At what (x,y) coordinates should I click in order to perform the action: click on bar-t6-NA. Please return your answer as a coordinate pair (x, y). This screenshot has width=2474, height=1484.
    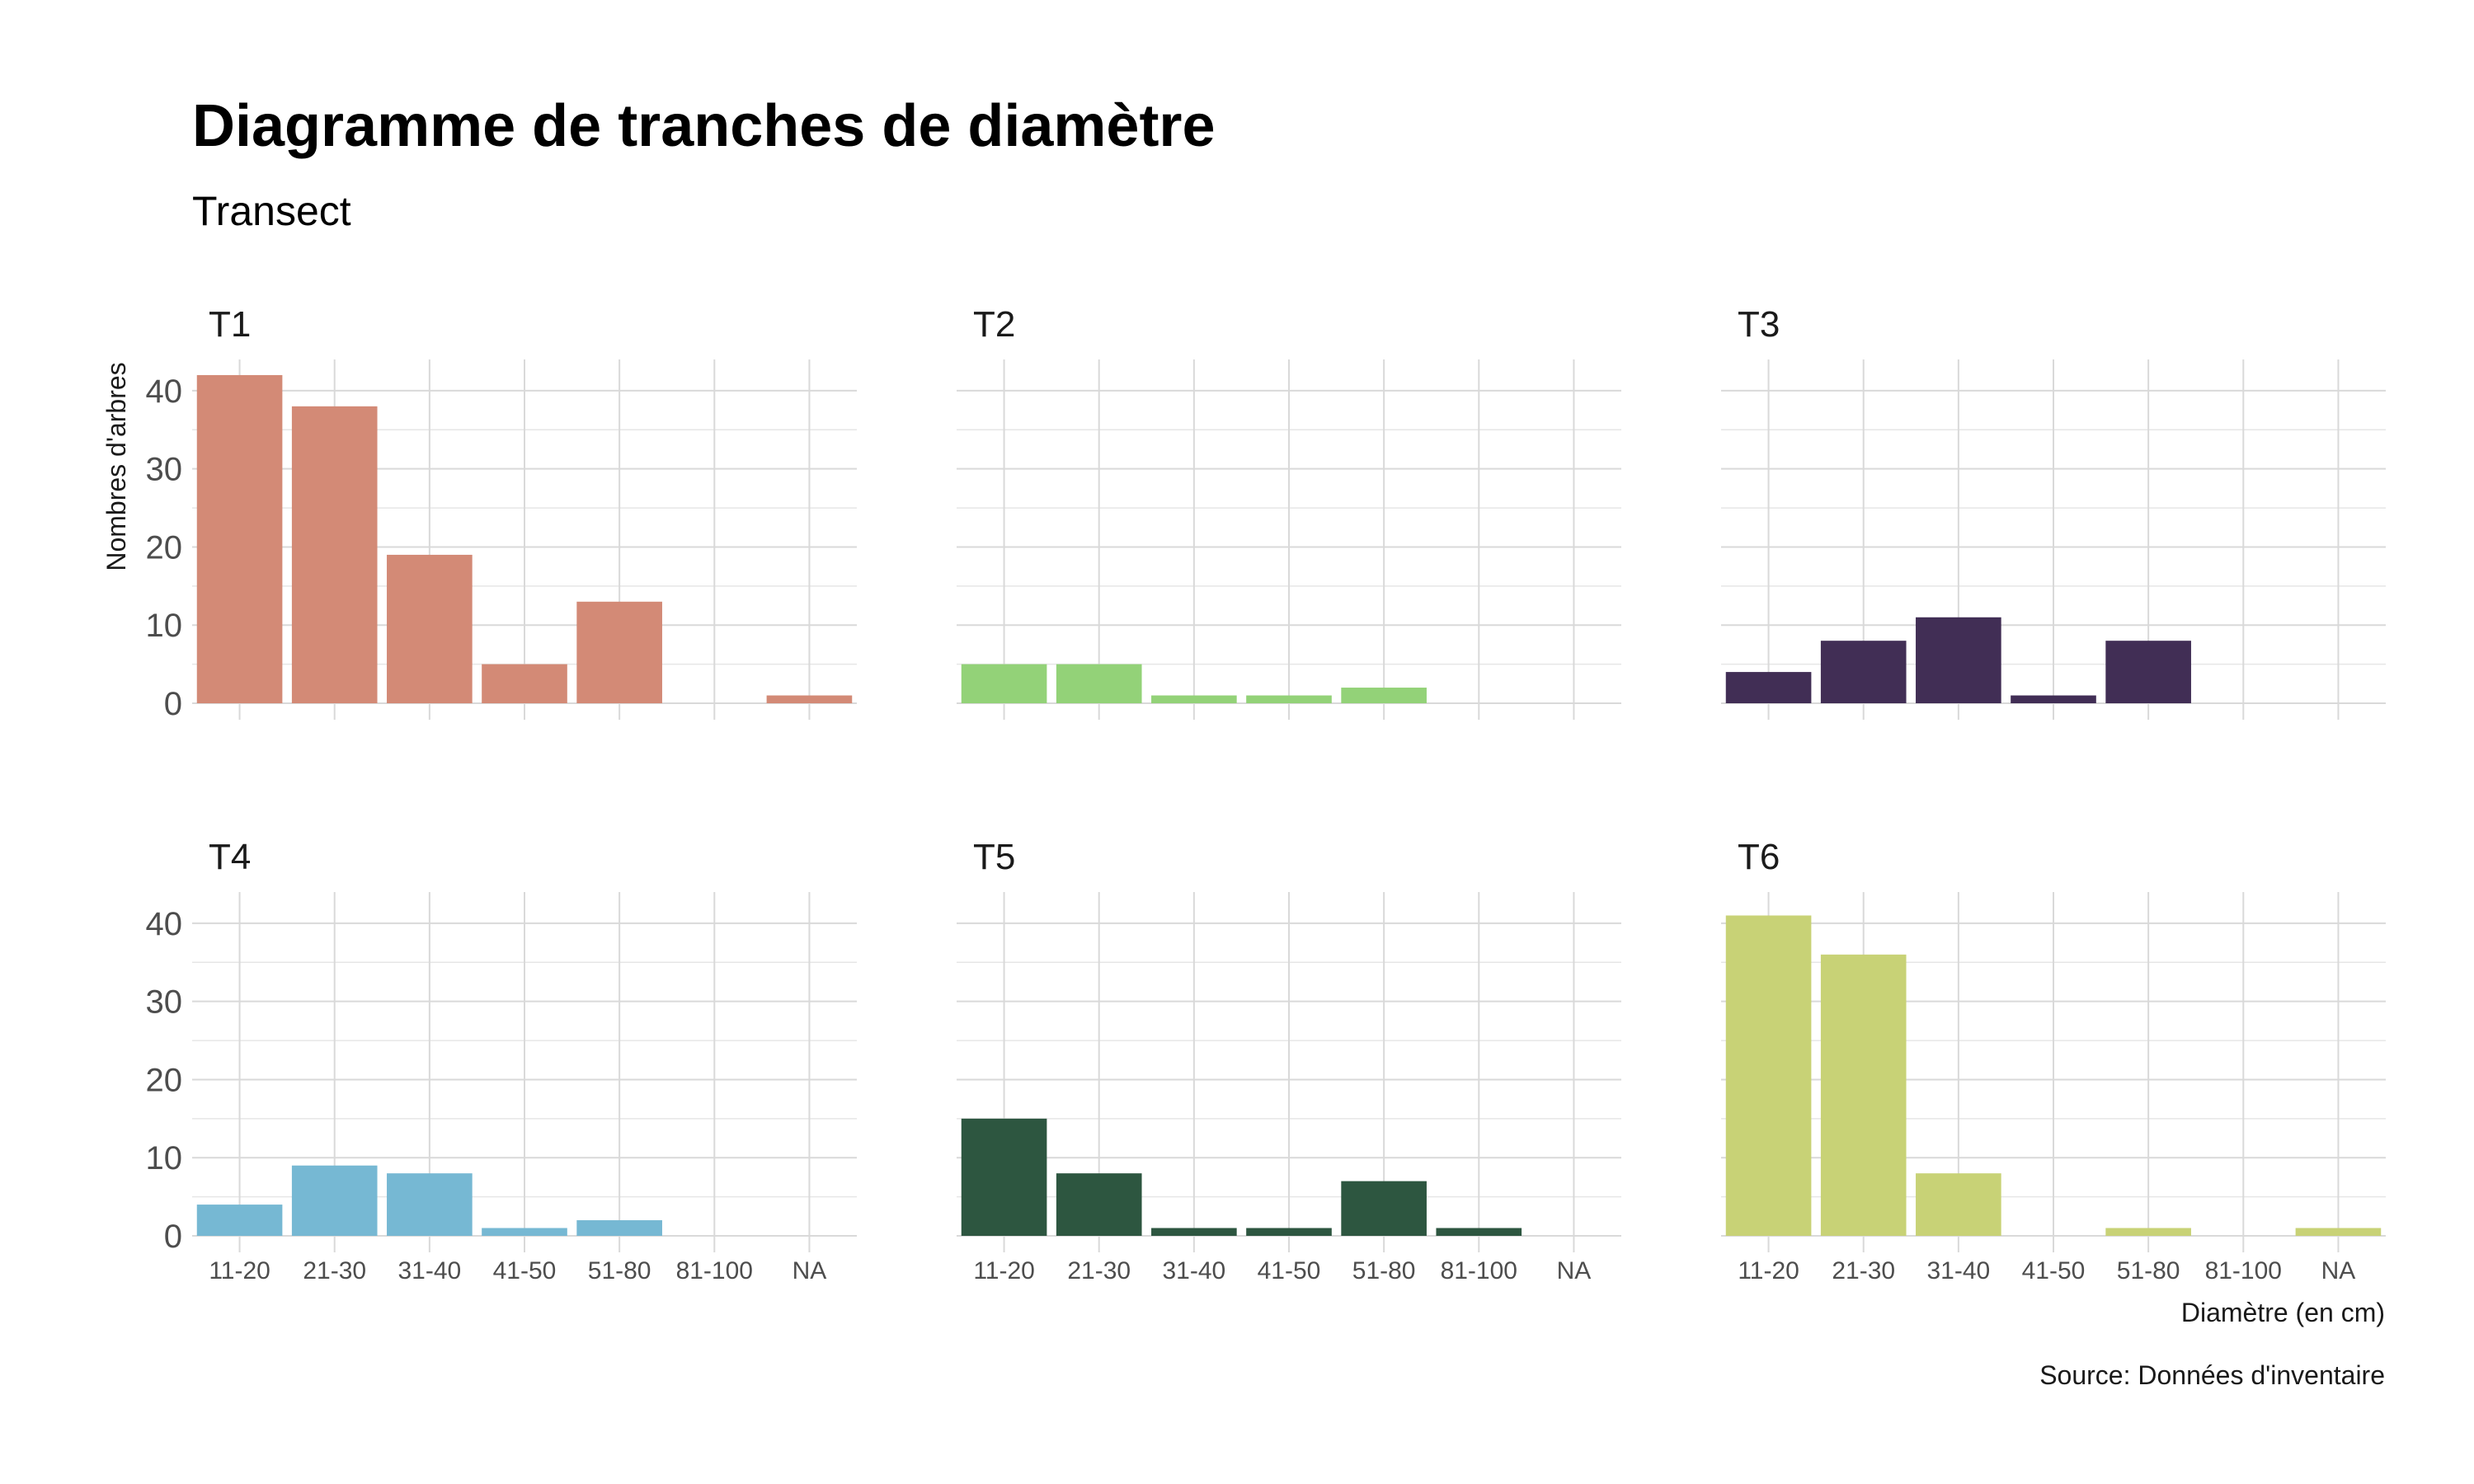
    Looking at the image, I should click on (2338, 1232).